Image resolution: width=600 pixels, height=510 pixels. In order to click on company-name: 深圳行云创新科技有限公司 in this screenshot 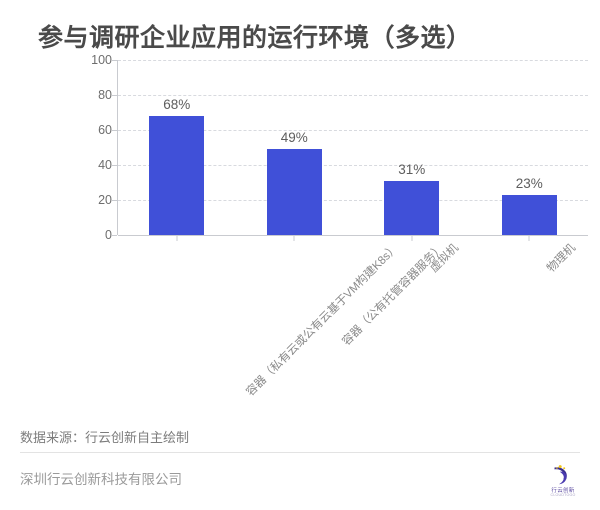, I will do `click(101, 479)`.